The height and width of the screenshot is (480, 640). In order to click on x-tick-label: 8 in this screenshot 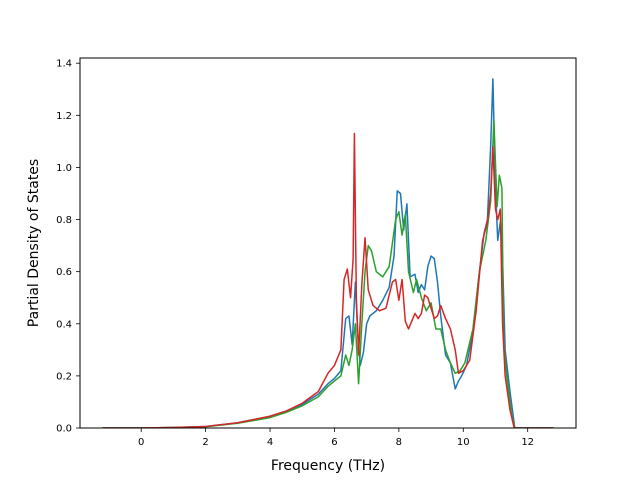, I will do `click(399, 442)`.